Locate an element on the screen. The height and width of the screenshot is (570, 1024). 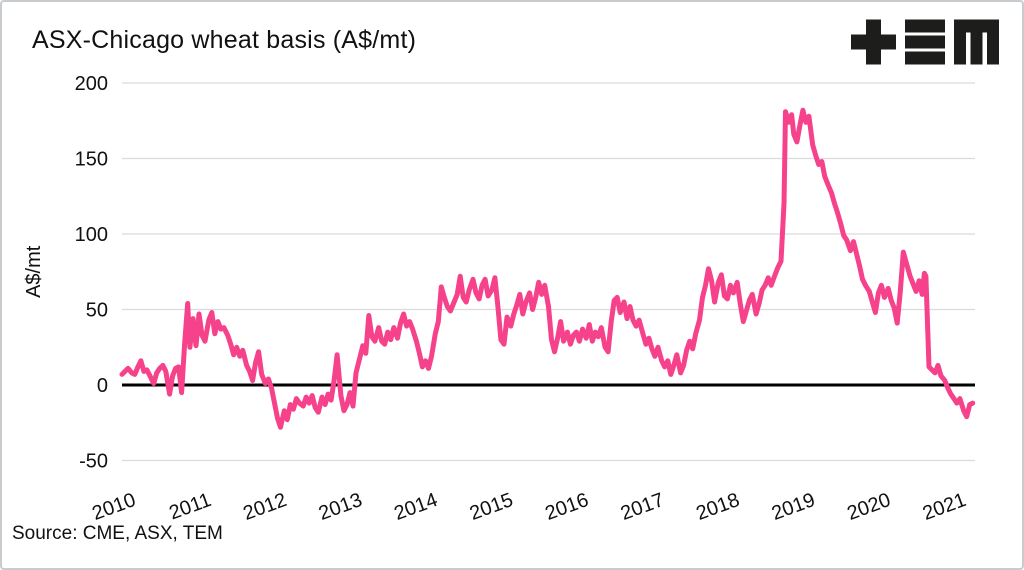
x-tick-label: 2014 is located at coordinates (415, 507).